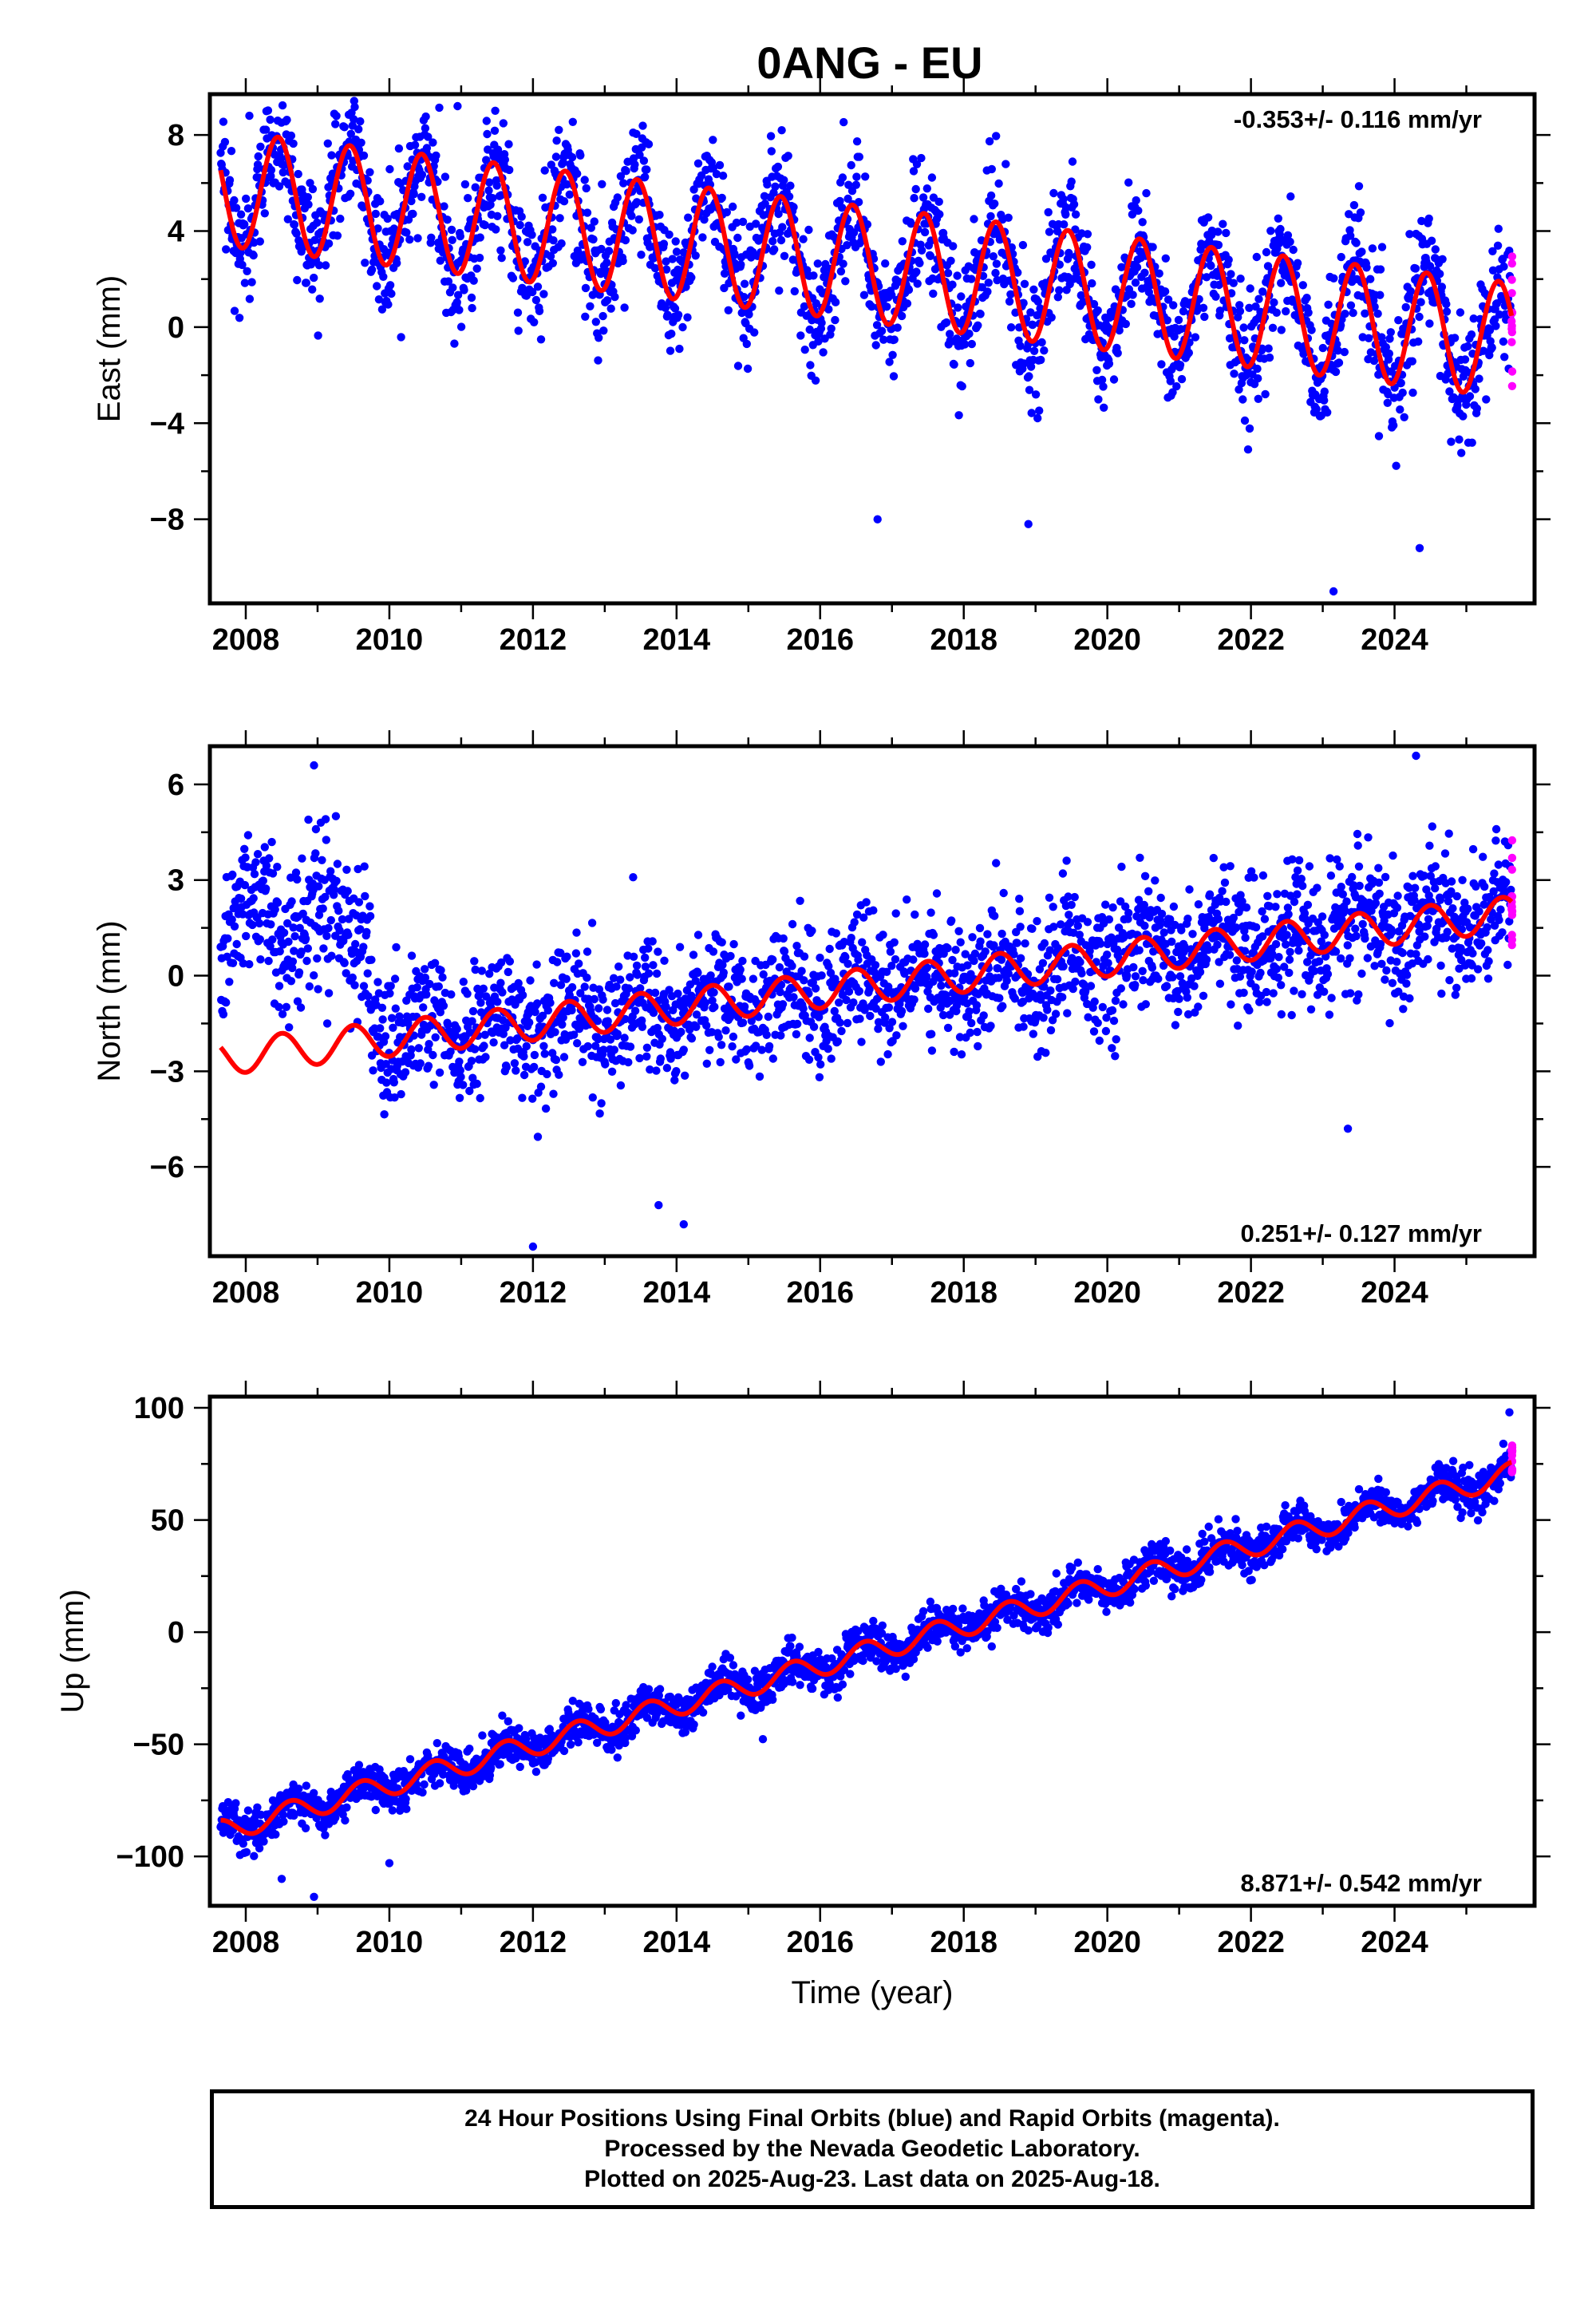 The image size is (1596, 2316). What do you see at coordinates (866, 985) in the screenshot?
I see `model-curve` at bounding box center [866, 985].